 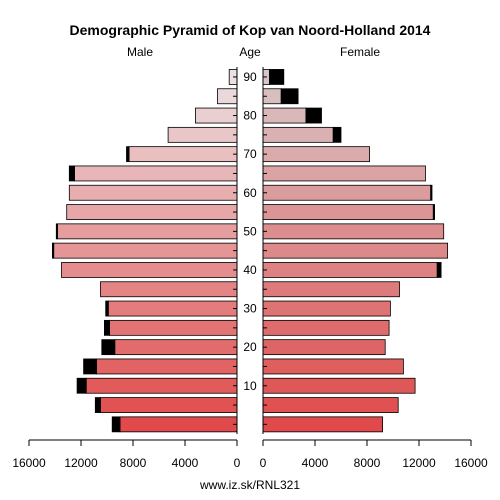 I want to click on age-tick-label: 40, so click(x=250, y=270).